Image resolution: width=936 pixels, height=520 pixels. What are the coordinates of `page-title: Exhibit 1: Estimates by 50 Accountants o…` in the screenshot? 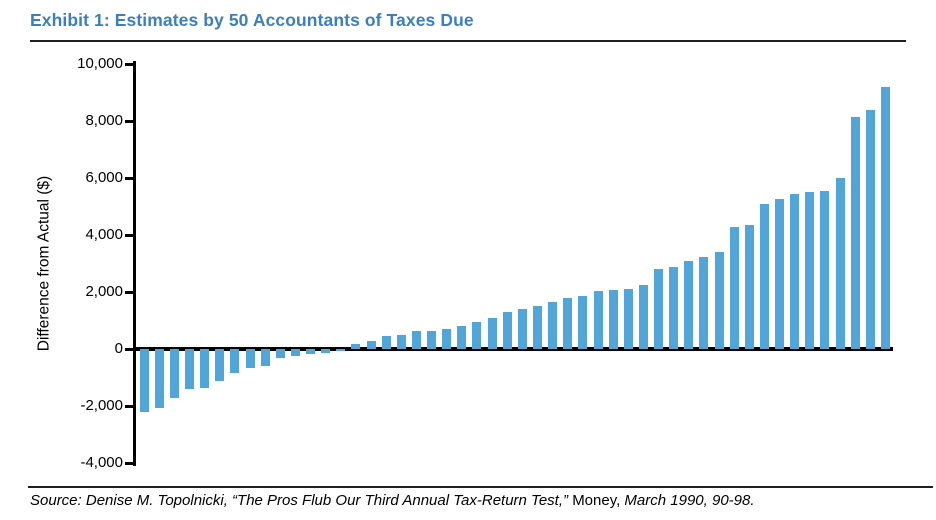 It's located at (252, 20).